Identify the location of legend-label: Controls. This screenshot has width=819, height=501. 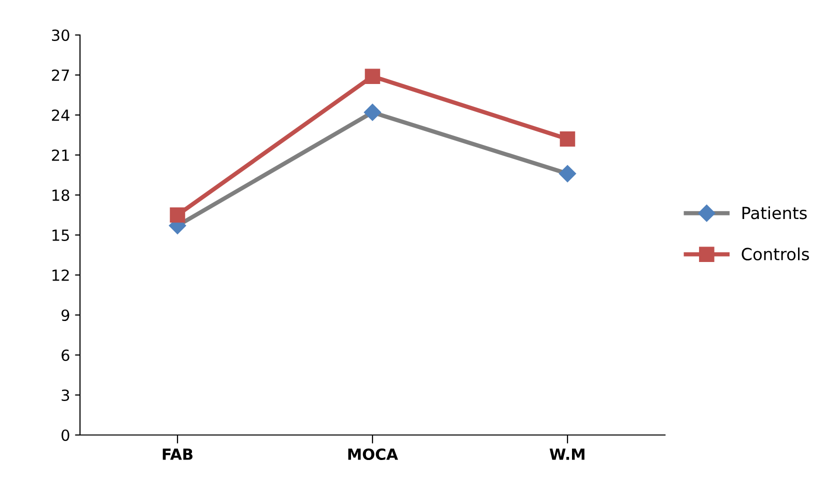
(775, 254).